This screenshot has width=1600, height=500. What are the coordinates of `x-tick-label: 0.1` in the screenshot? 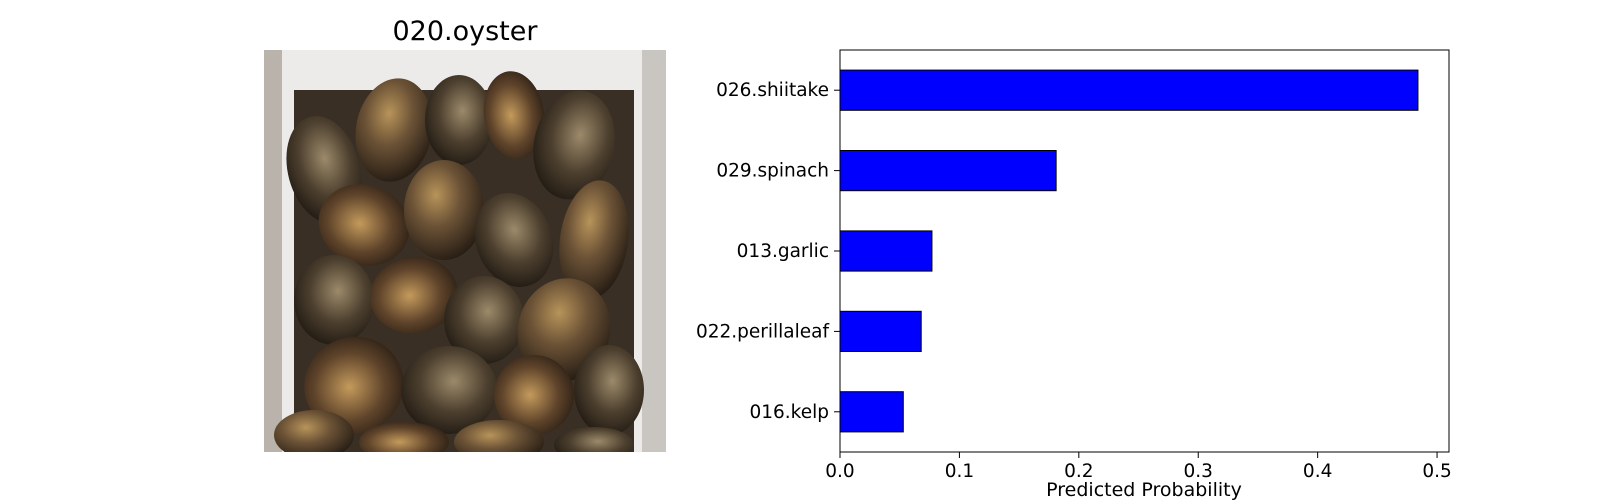 It's located at (959, 471).